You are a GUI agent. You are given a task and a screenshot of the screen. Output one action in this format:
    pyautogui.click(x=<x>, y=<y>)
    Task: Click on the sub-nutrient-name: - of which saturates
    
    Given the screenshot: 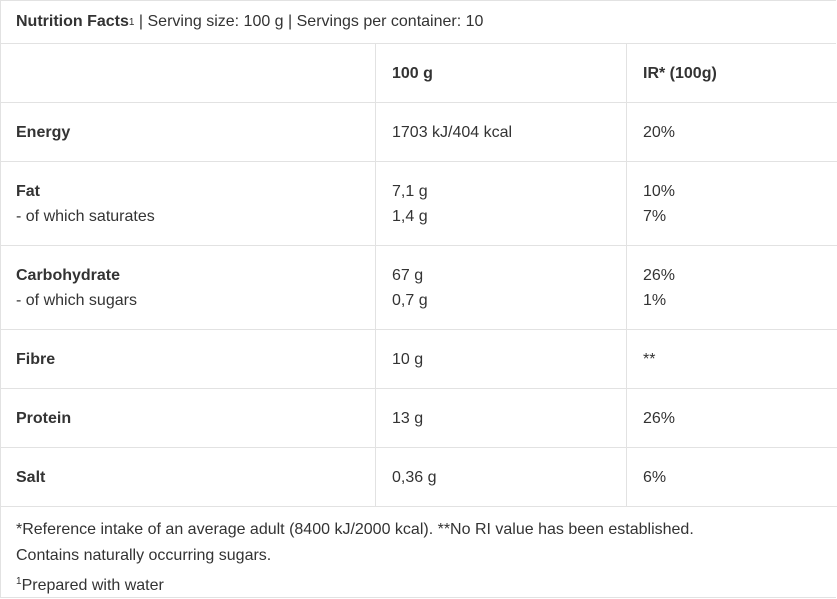 What is the action you would take?
    pyautogui.click(x=85, y=216)
    